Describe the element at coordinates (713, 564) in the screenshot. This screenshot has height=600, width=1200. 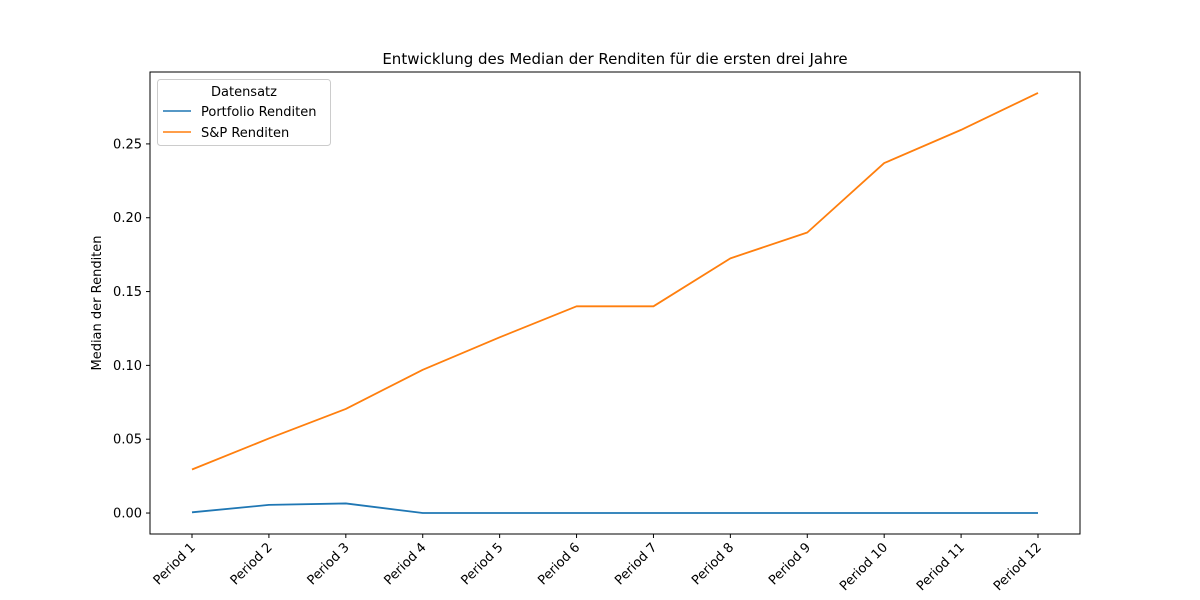
I see `x-tick-label: Period 8` at that location.